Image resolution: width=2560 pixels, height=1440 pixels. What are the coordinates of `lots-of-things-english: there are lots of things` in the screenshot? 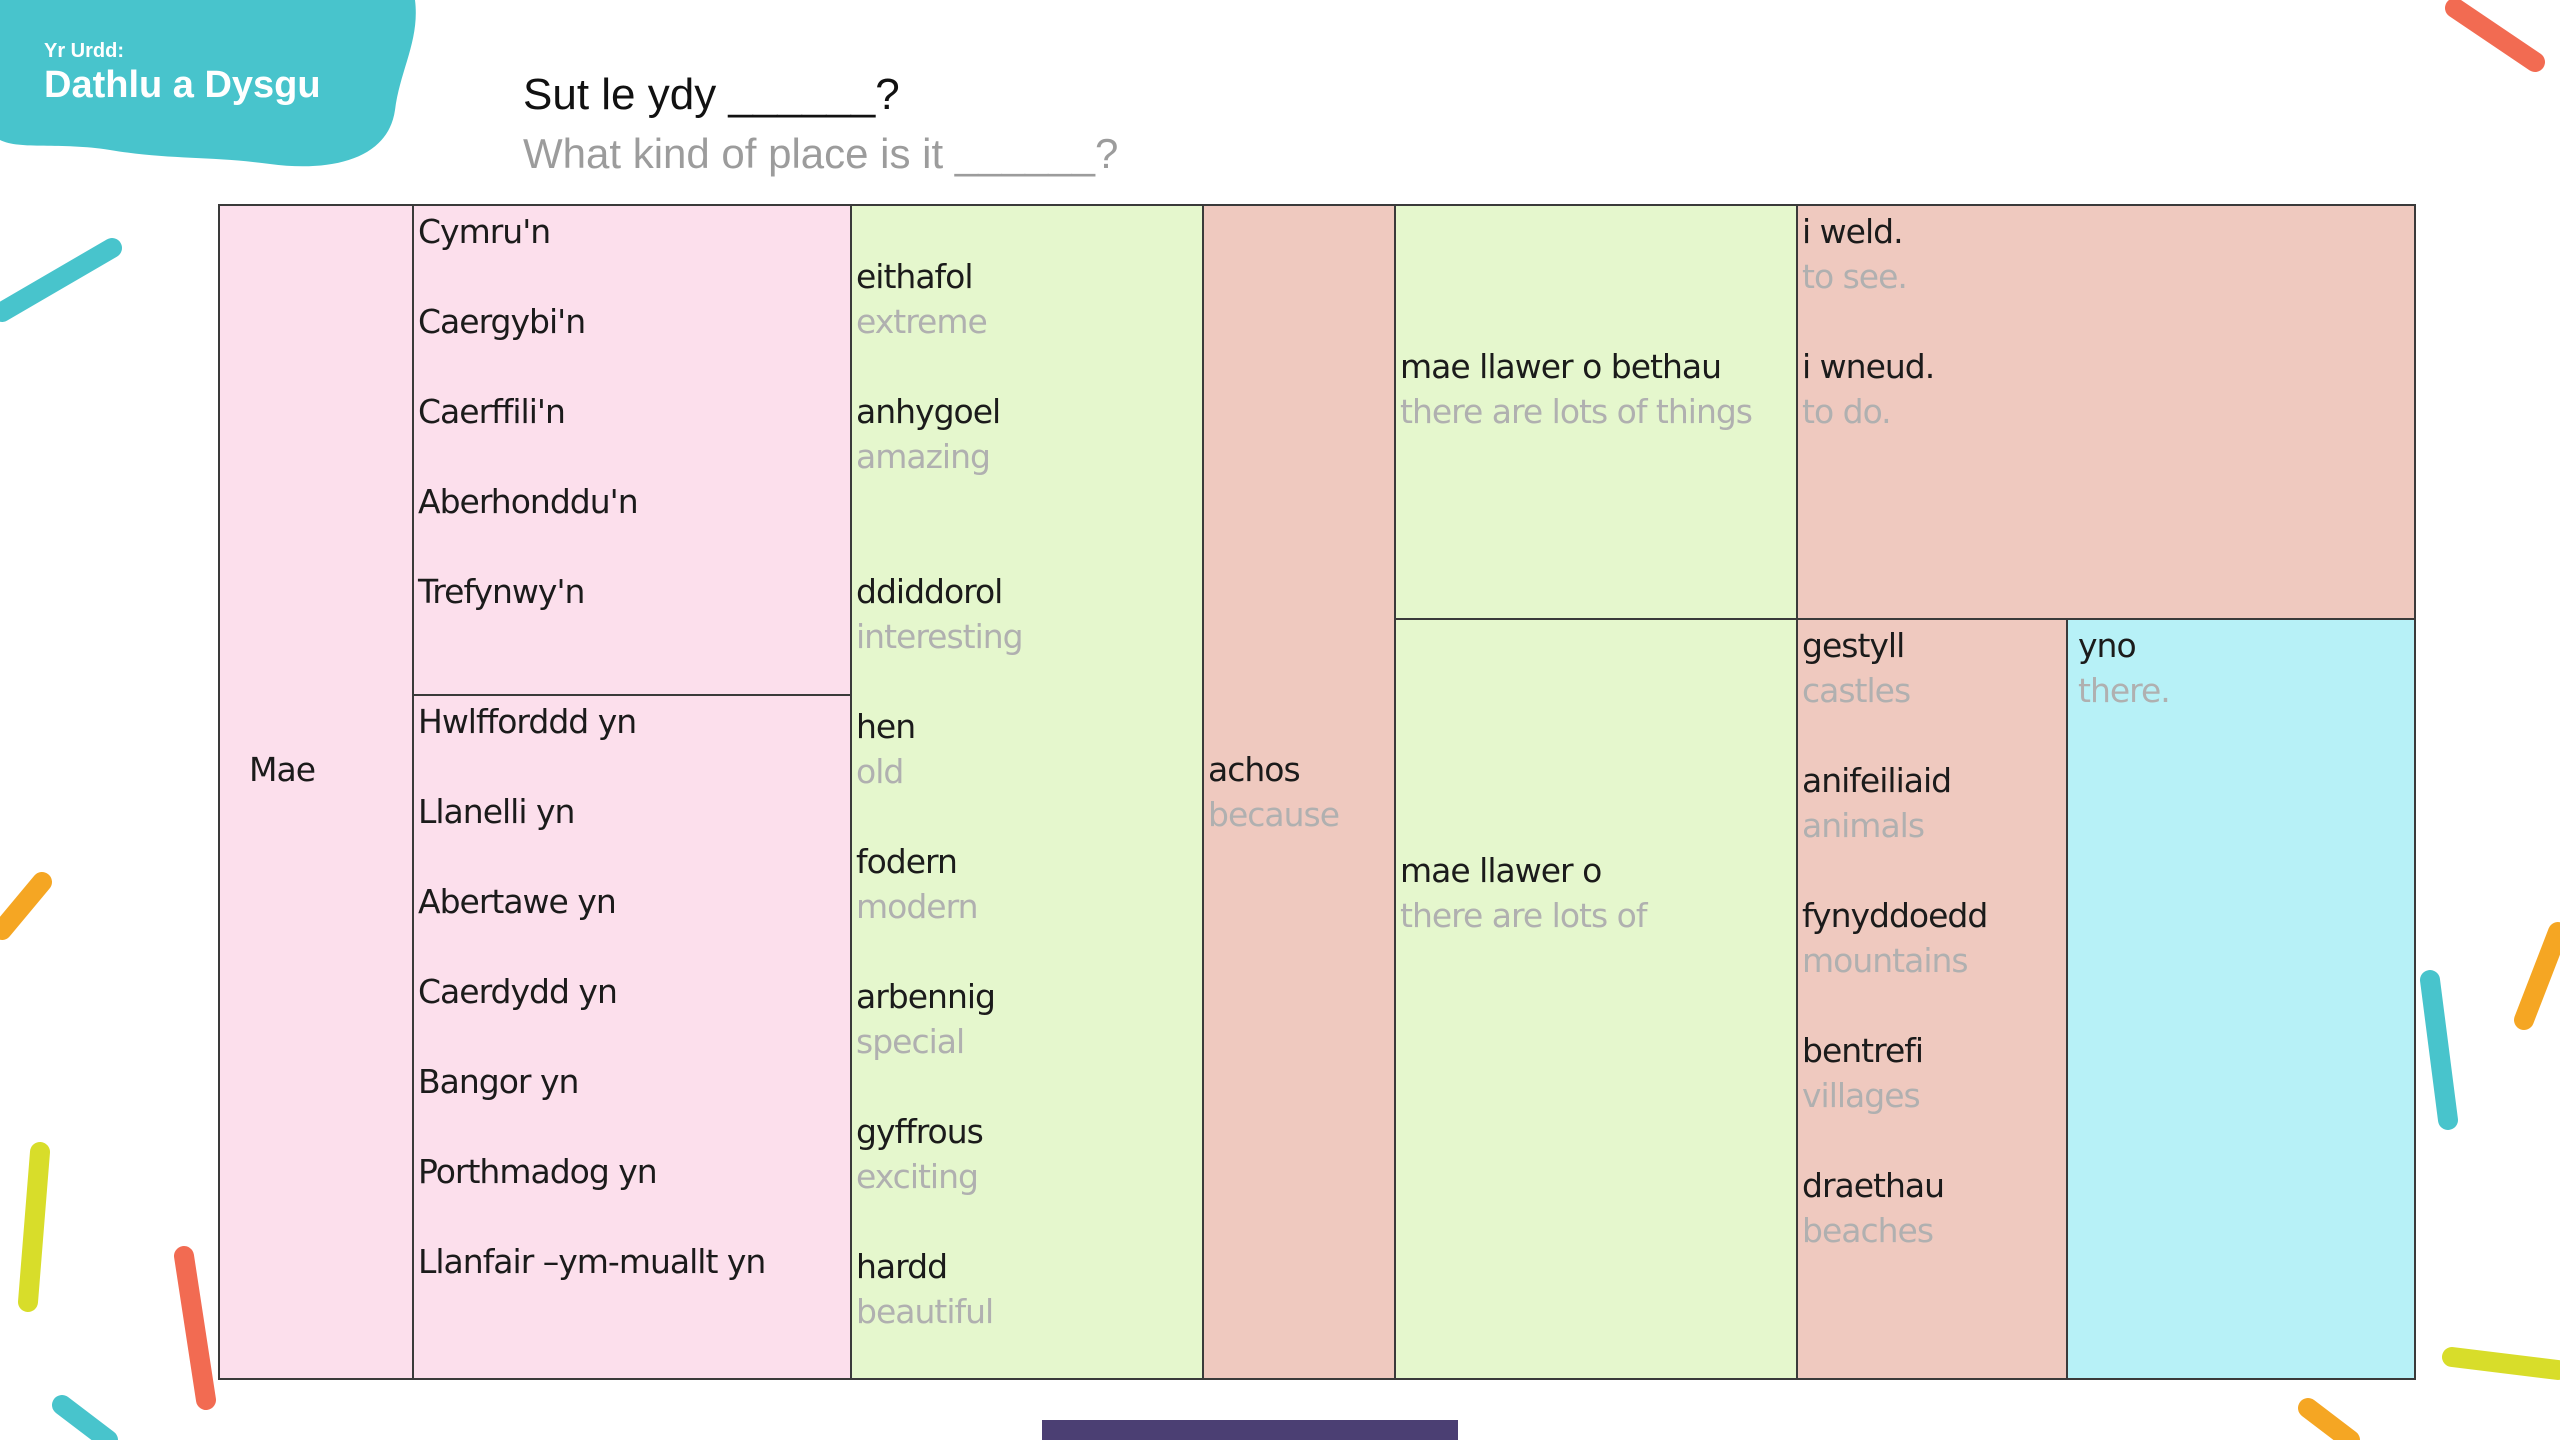 It's located at (1576, 411).